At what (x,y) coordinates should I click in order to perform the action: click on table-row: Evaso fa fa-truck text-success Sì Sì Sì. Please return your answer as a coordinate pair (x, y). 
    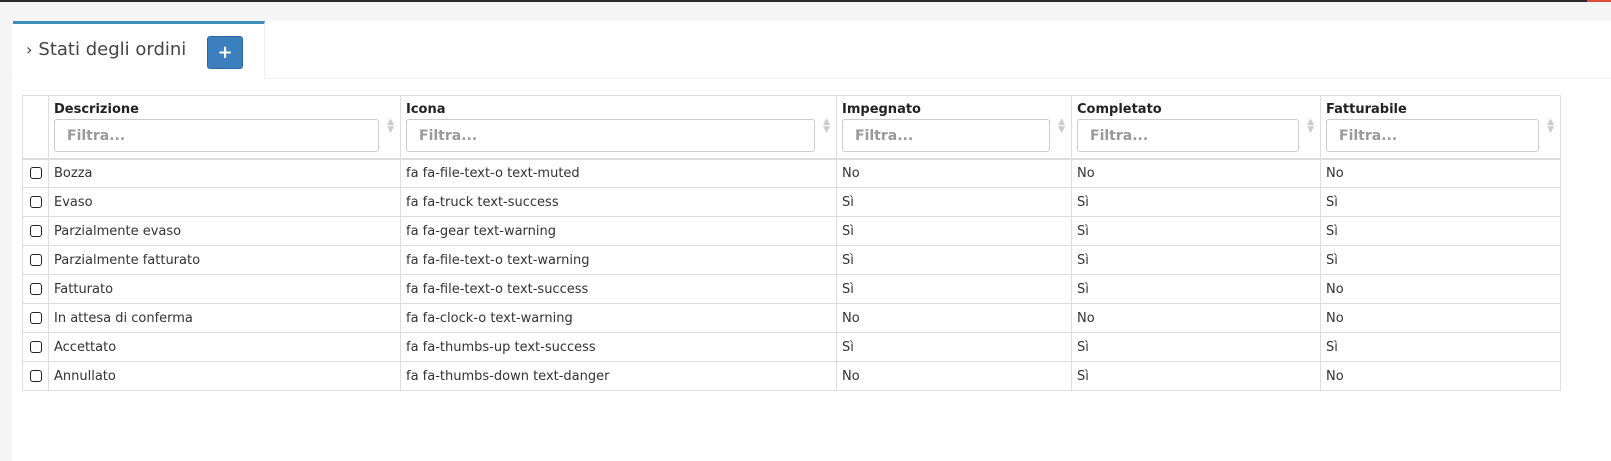
    Looking at the image, I should click on (791, 202).